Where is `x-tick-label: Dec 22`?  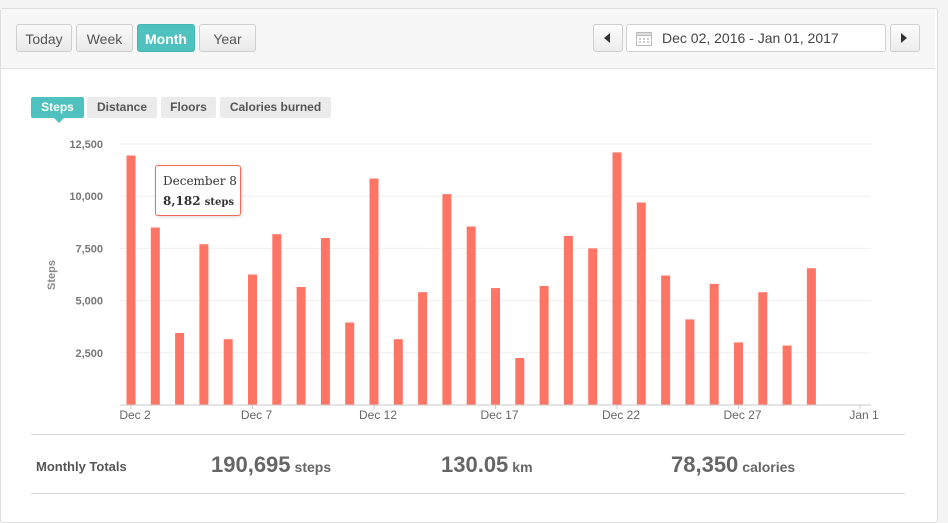
x-tick-label: Dec 22 is located at coordinates (621, 415).